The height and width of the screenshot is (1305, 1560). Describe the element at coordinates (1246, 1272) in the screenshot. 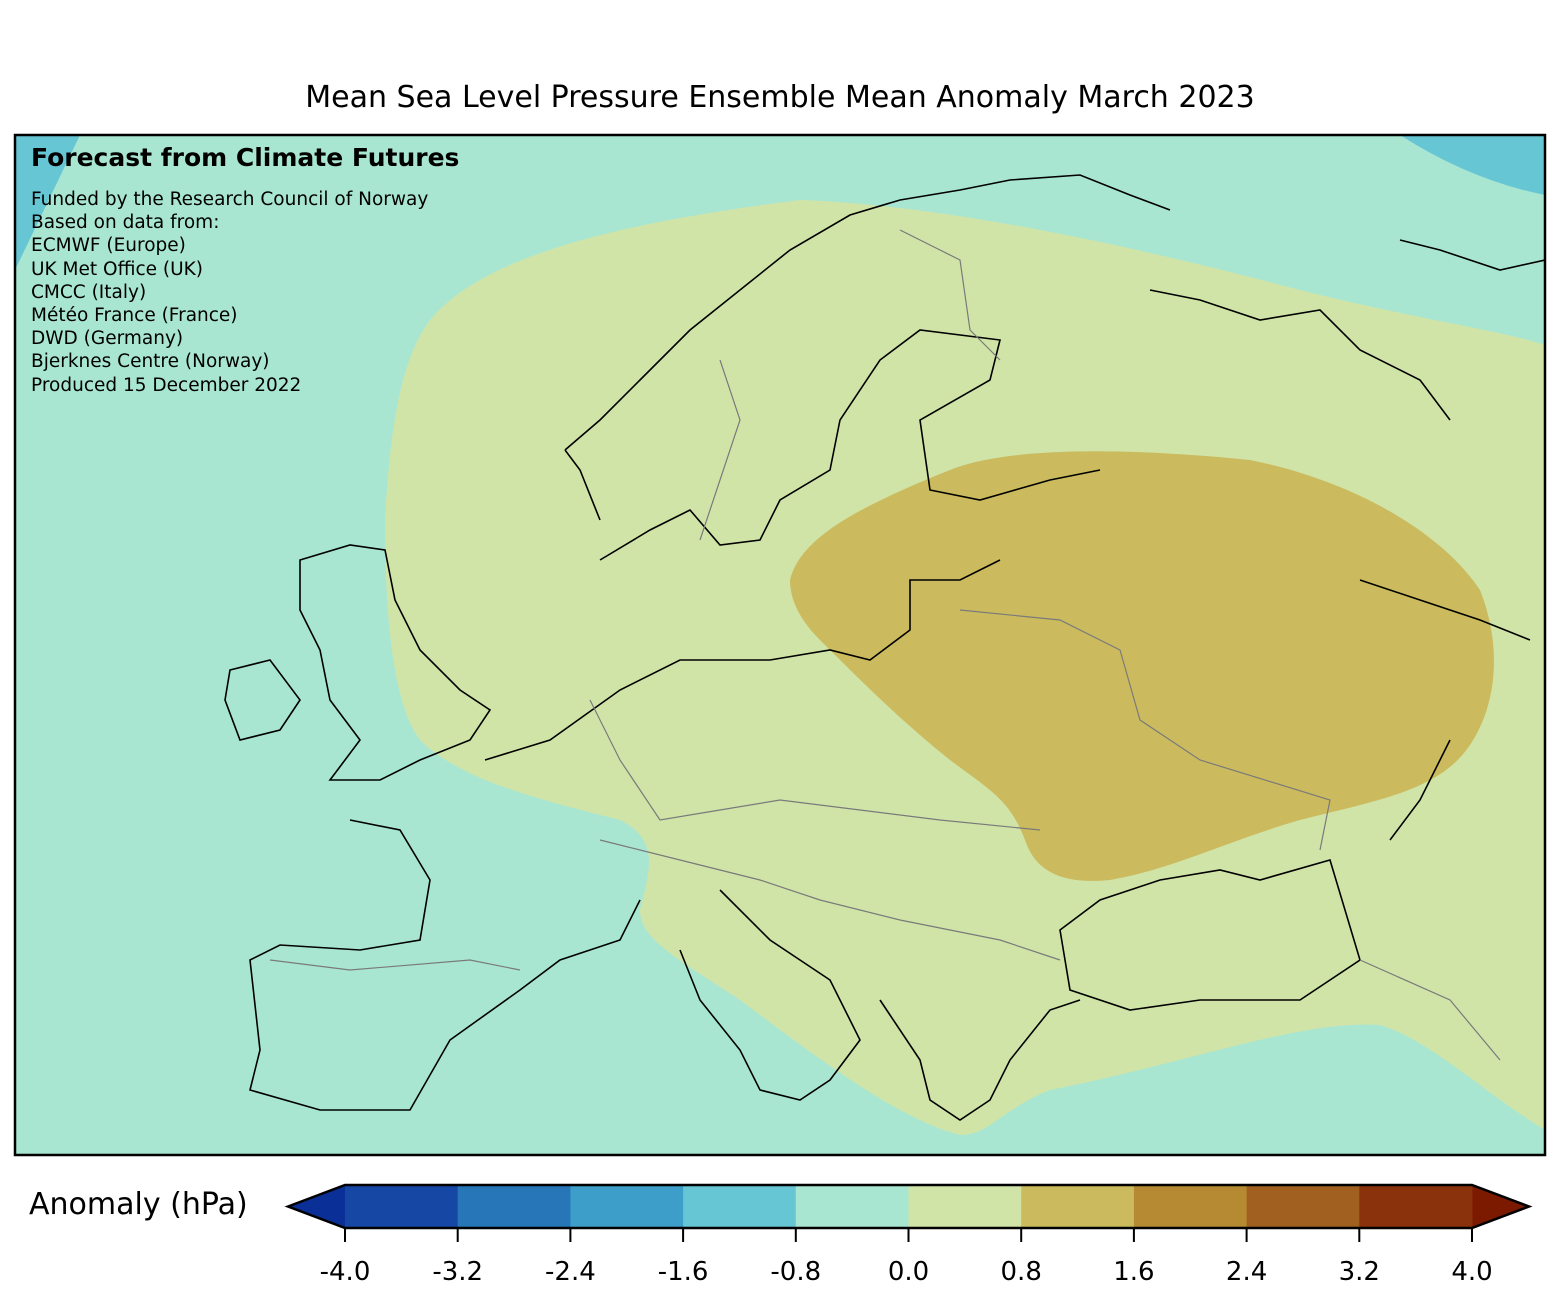

I see `colorbar-tick-label: 2.4` at that location.